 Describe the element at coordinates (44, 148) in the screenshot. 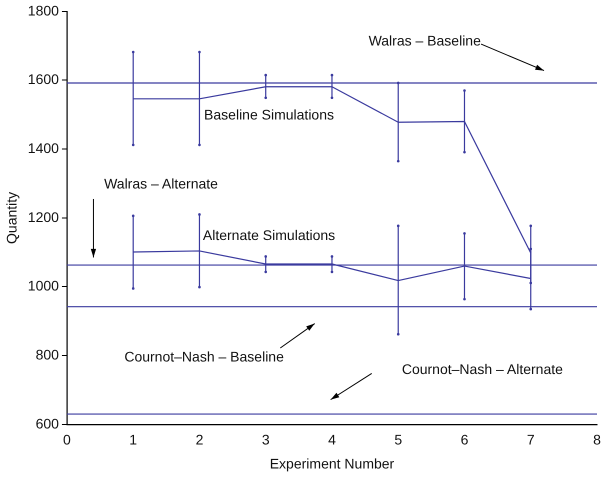

I see `y-tick-label: 1400` at that location.